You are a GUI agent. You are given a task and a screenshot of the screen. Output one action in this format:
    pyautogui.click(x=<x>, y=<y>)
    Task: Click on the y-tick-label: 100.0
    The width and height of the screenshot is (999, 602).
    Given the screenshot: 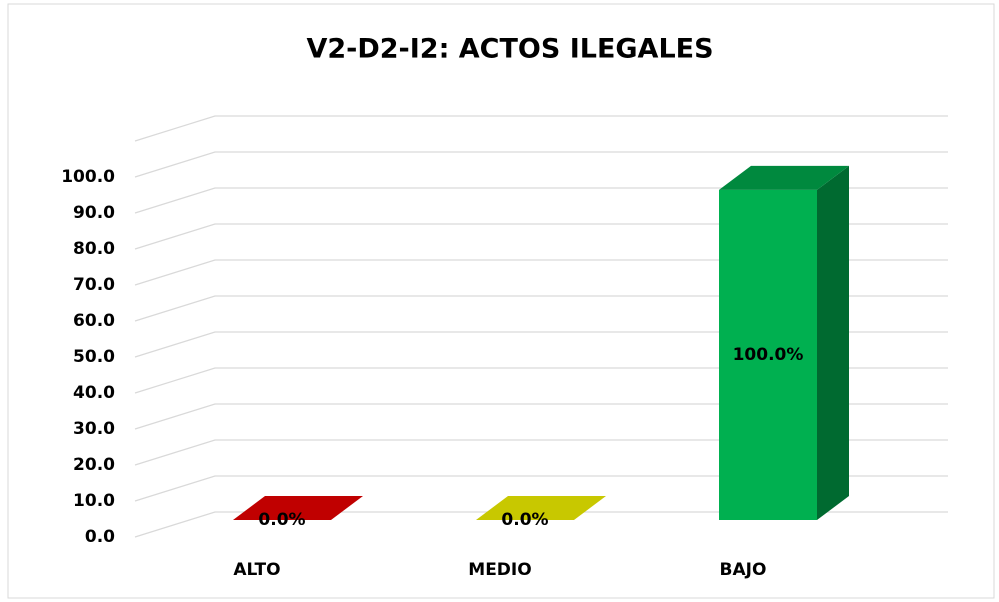 What is the action you would take?
    pyautogui.click(x=88, y=177)
    